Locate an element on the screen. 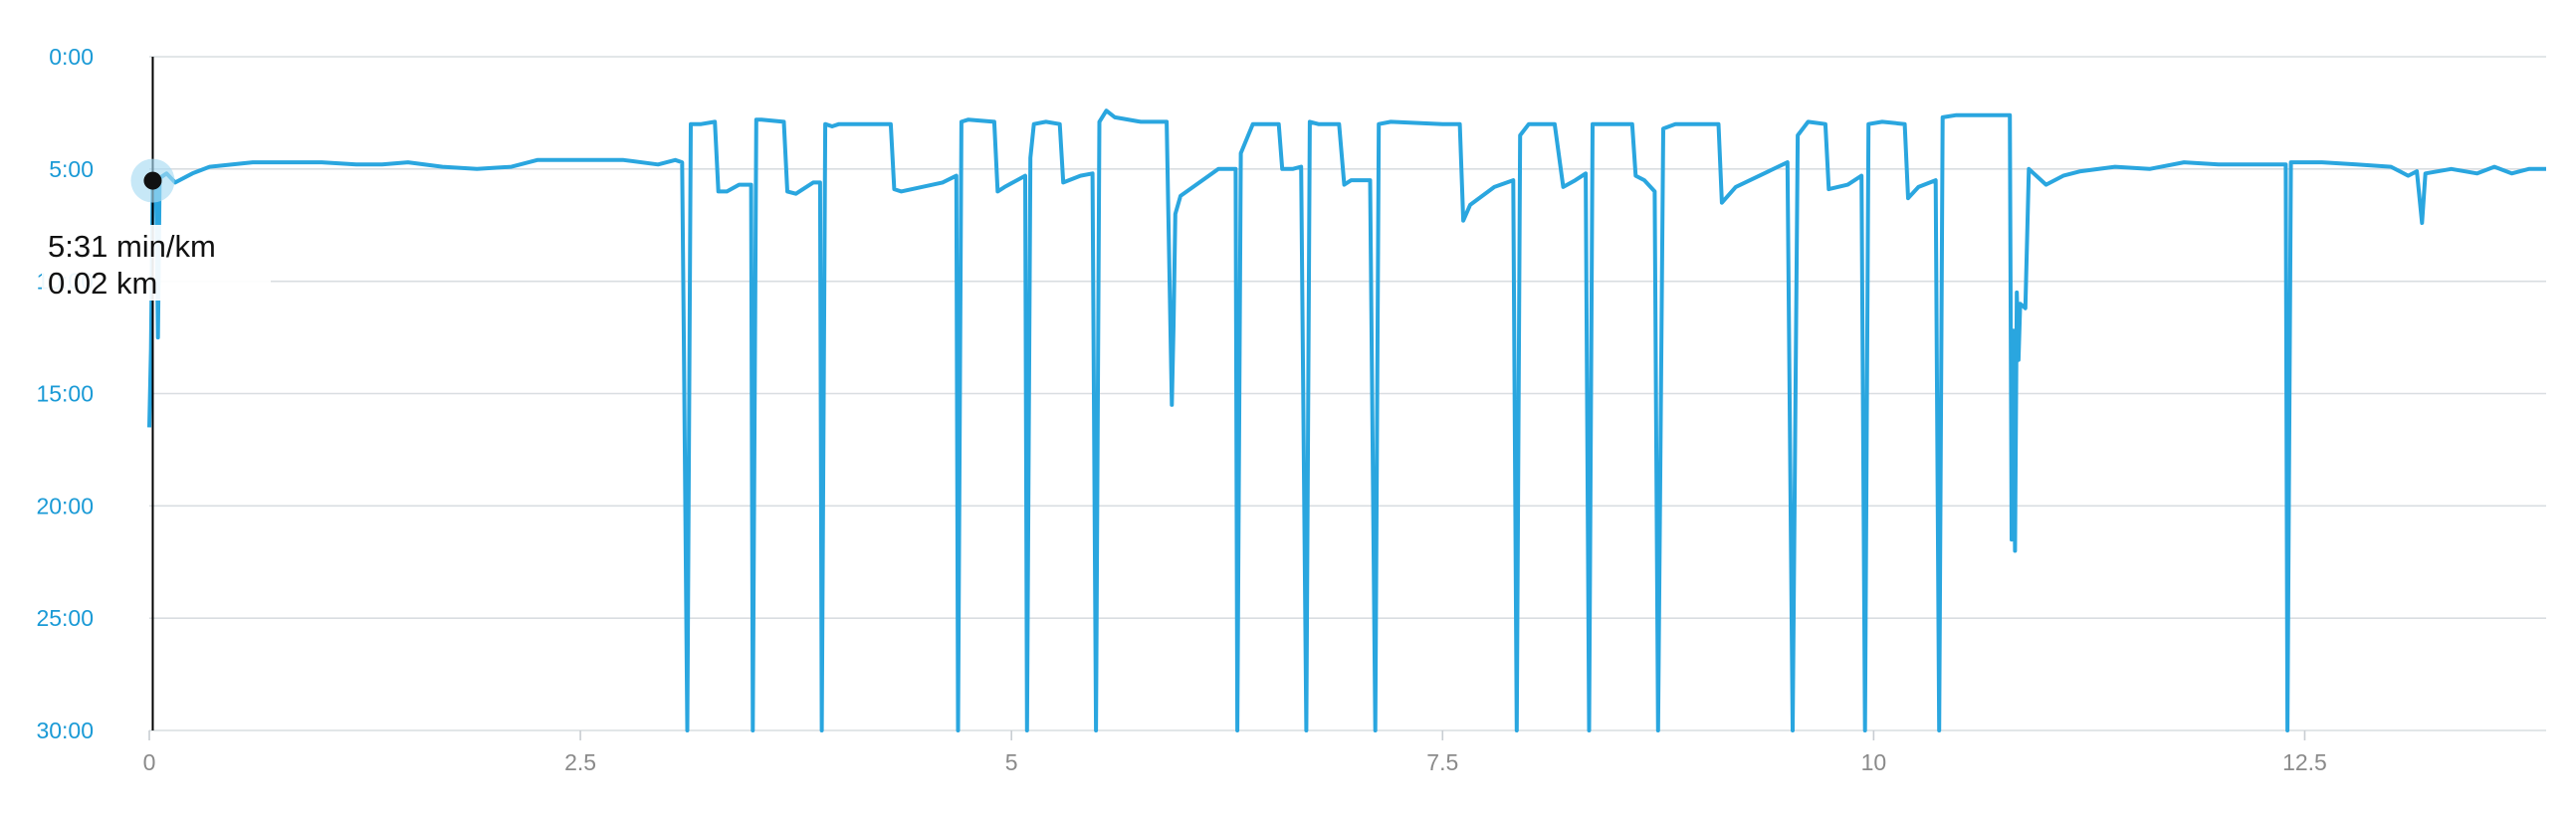 The image size is (2576, 824). tooltip-pace: 5:31 min/km is located at coordinates (132, 246).